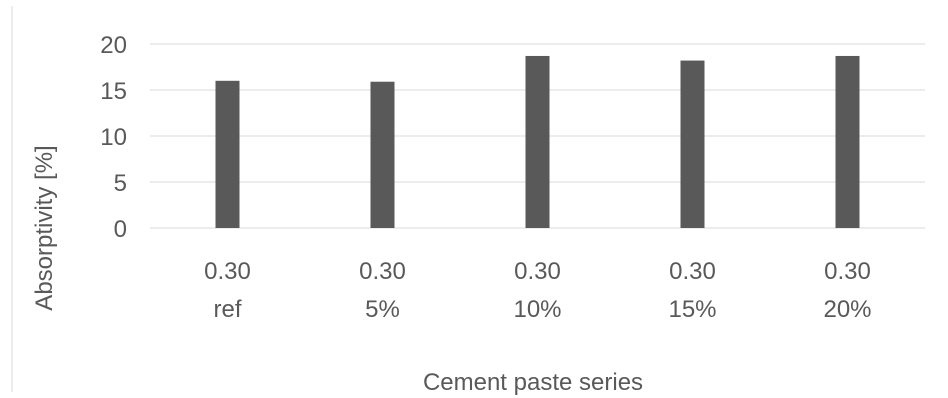 The width and height of the screenshot is (948, 398). What do you see at coordinates (44, 227) in the screenshot?
I see `y-axis-title: Absorptivity [%]` at bounding box center [44, 227].